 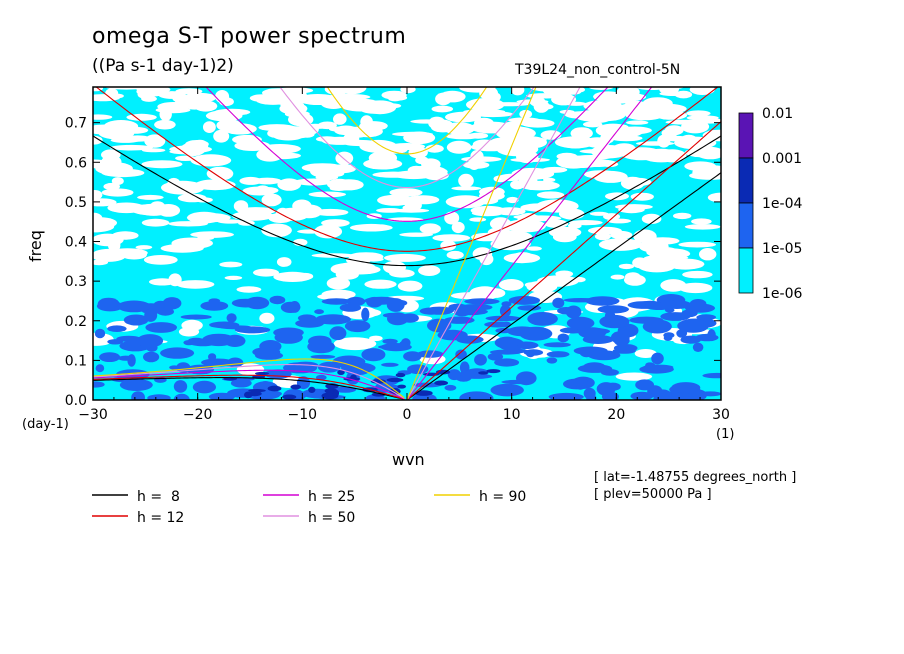 What do you see at coordinates (782, 204) in the screenshot?
I see `colorbar-label: 1e-04` at bounding box center [782, 204].